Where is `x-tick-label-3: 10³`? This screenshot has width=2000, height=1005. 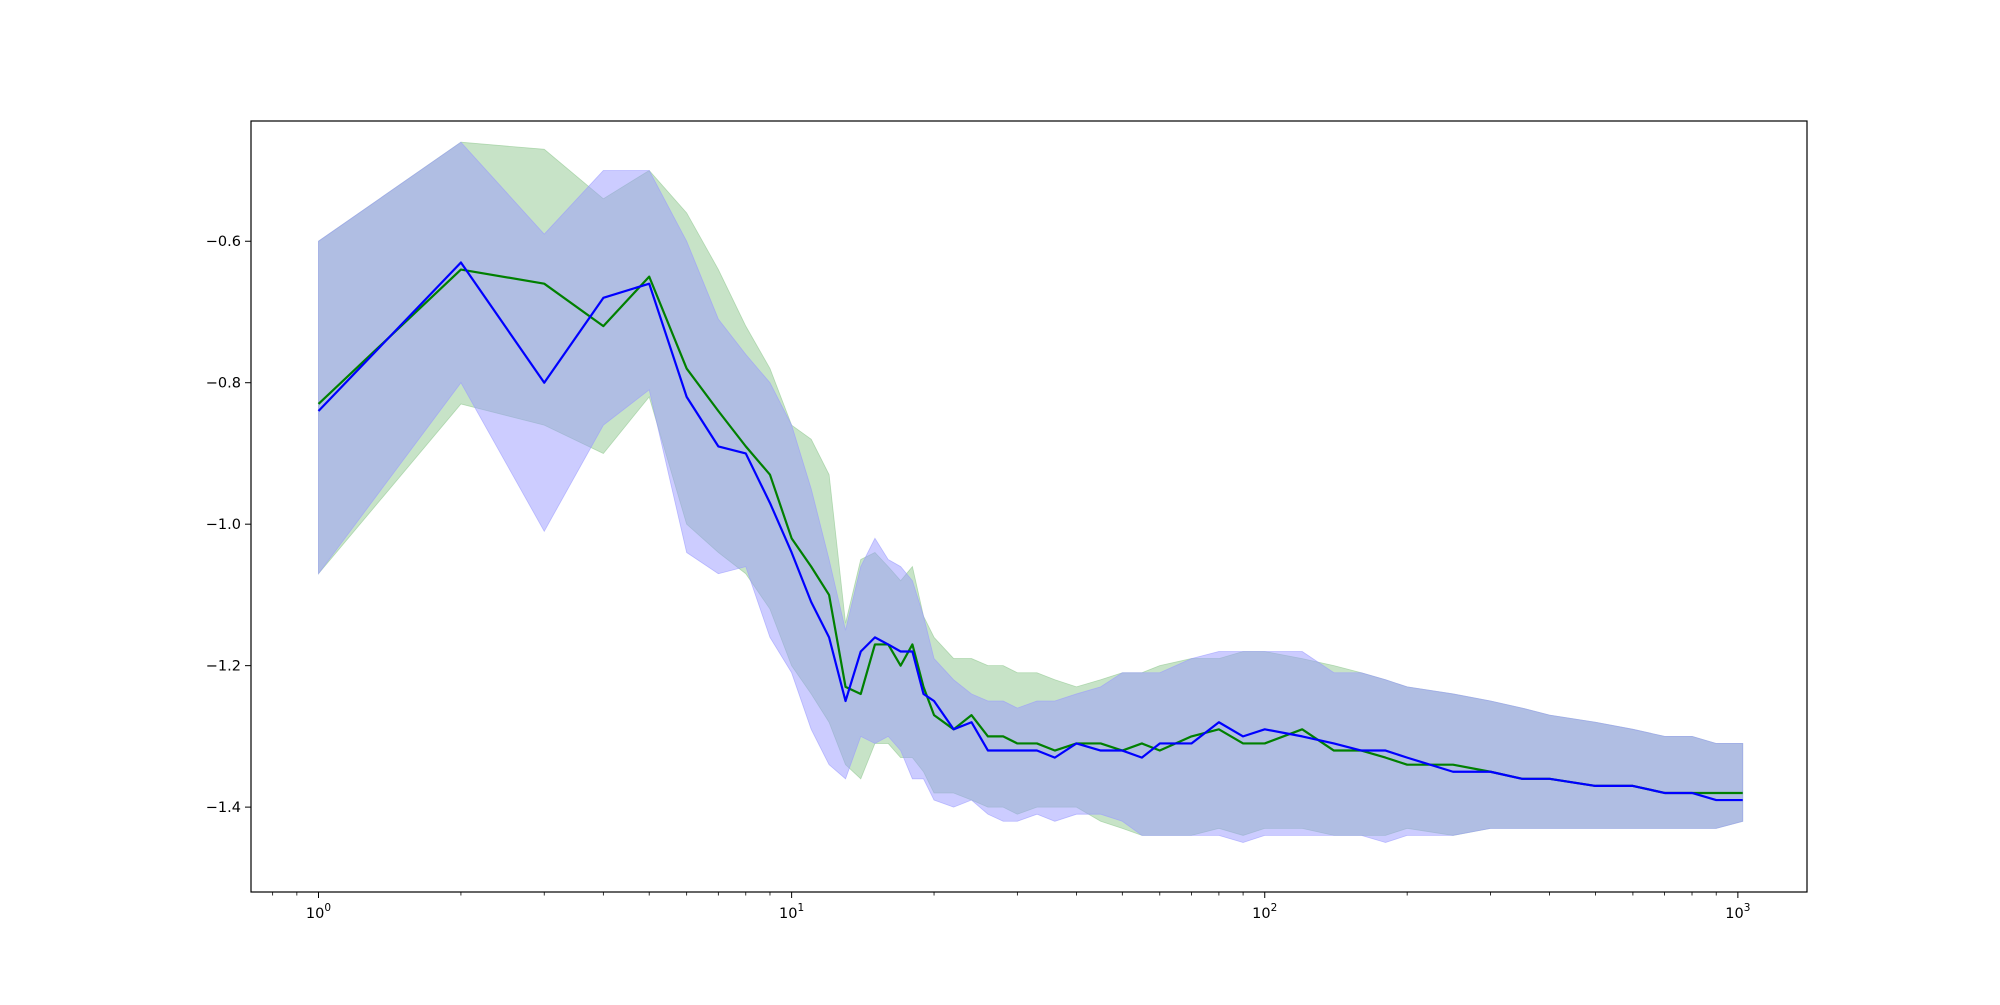 x-tick-label-3: 10³ is located at coordinates (1737, 912).